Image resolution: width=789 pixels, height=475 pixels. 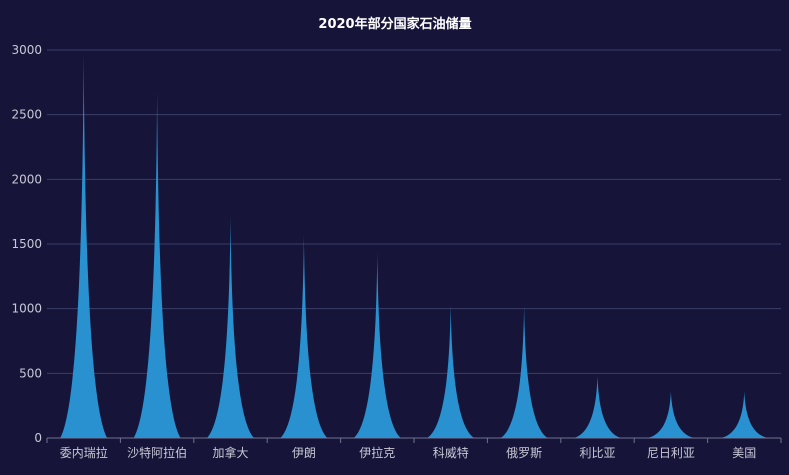 What do you see at coordinates (230, 452) in the screenshot?
I see `x-tick-label: 加拿大` at bounding box center [230, 452].